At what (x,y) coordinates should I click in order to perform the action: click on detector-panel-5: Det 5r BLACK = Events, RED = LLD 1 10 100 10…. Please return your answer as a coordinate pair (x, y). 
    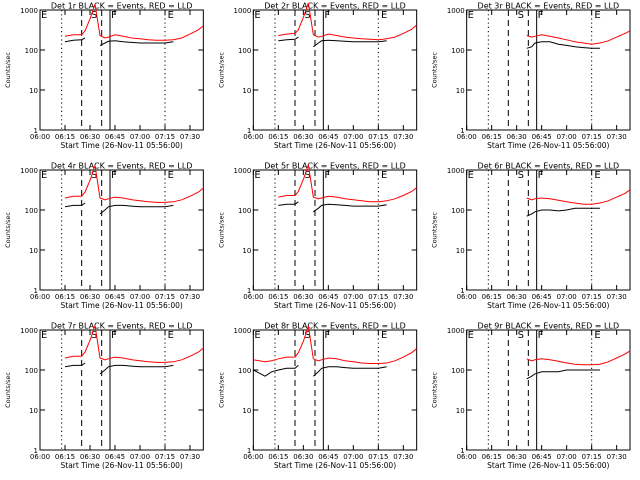
    Looking at the image, I should click on (317, 236).